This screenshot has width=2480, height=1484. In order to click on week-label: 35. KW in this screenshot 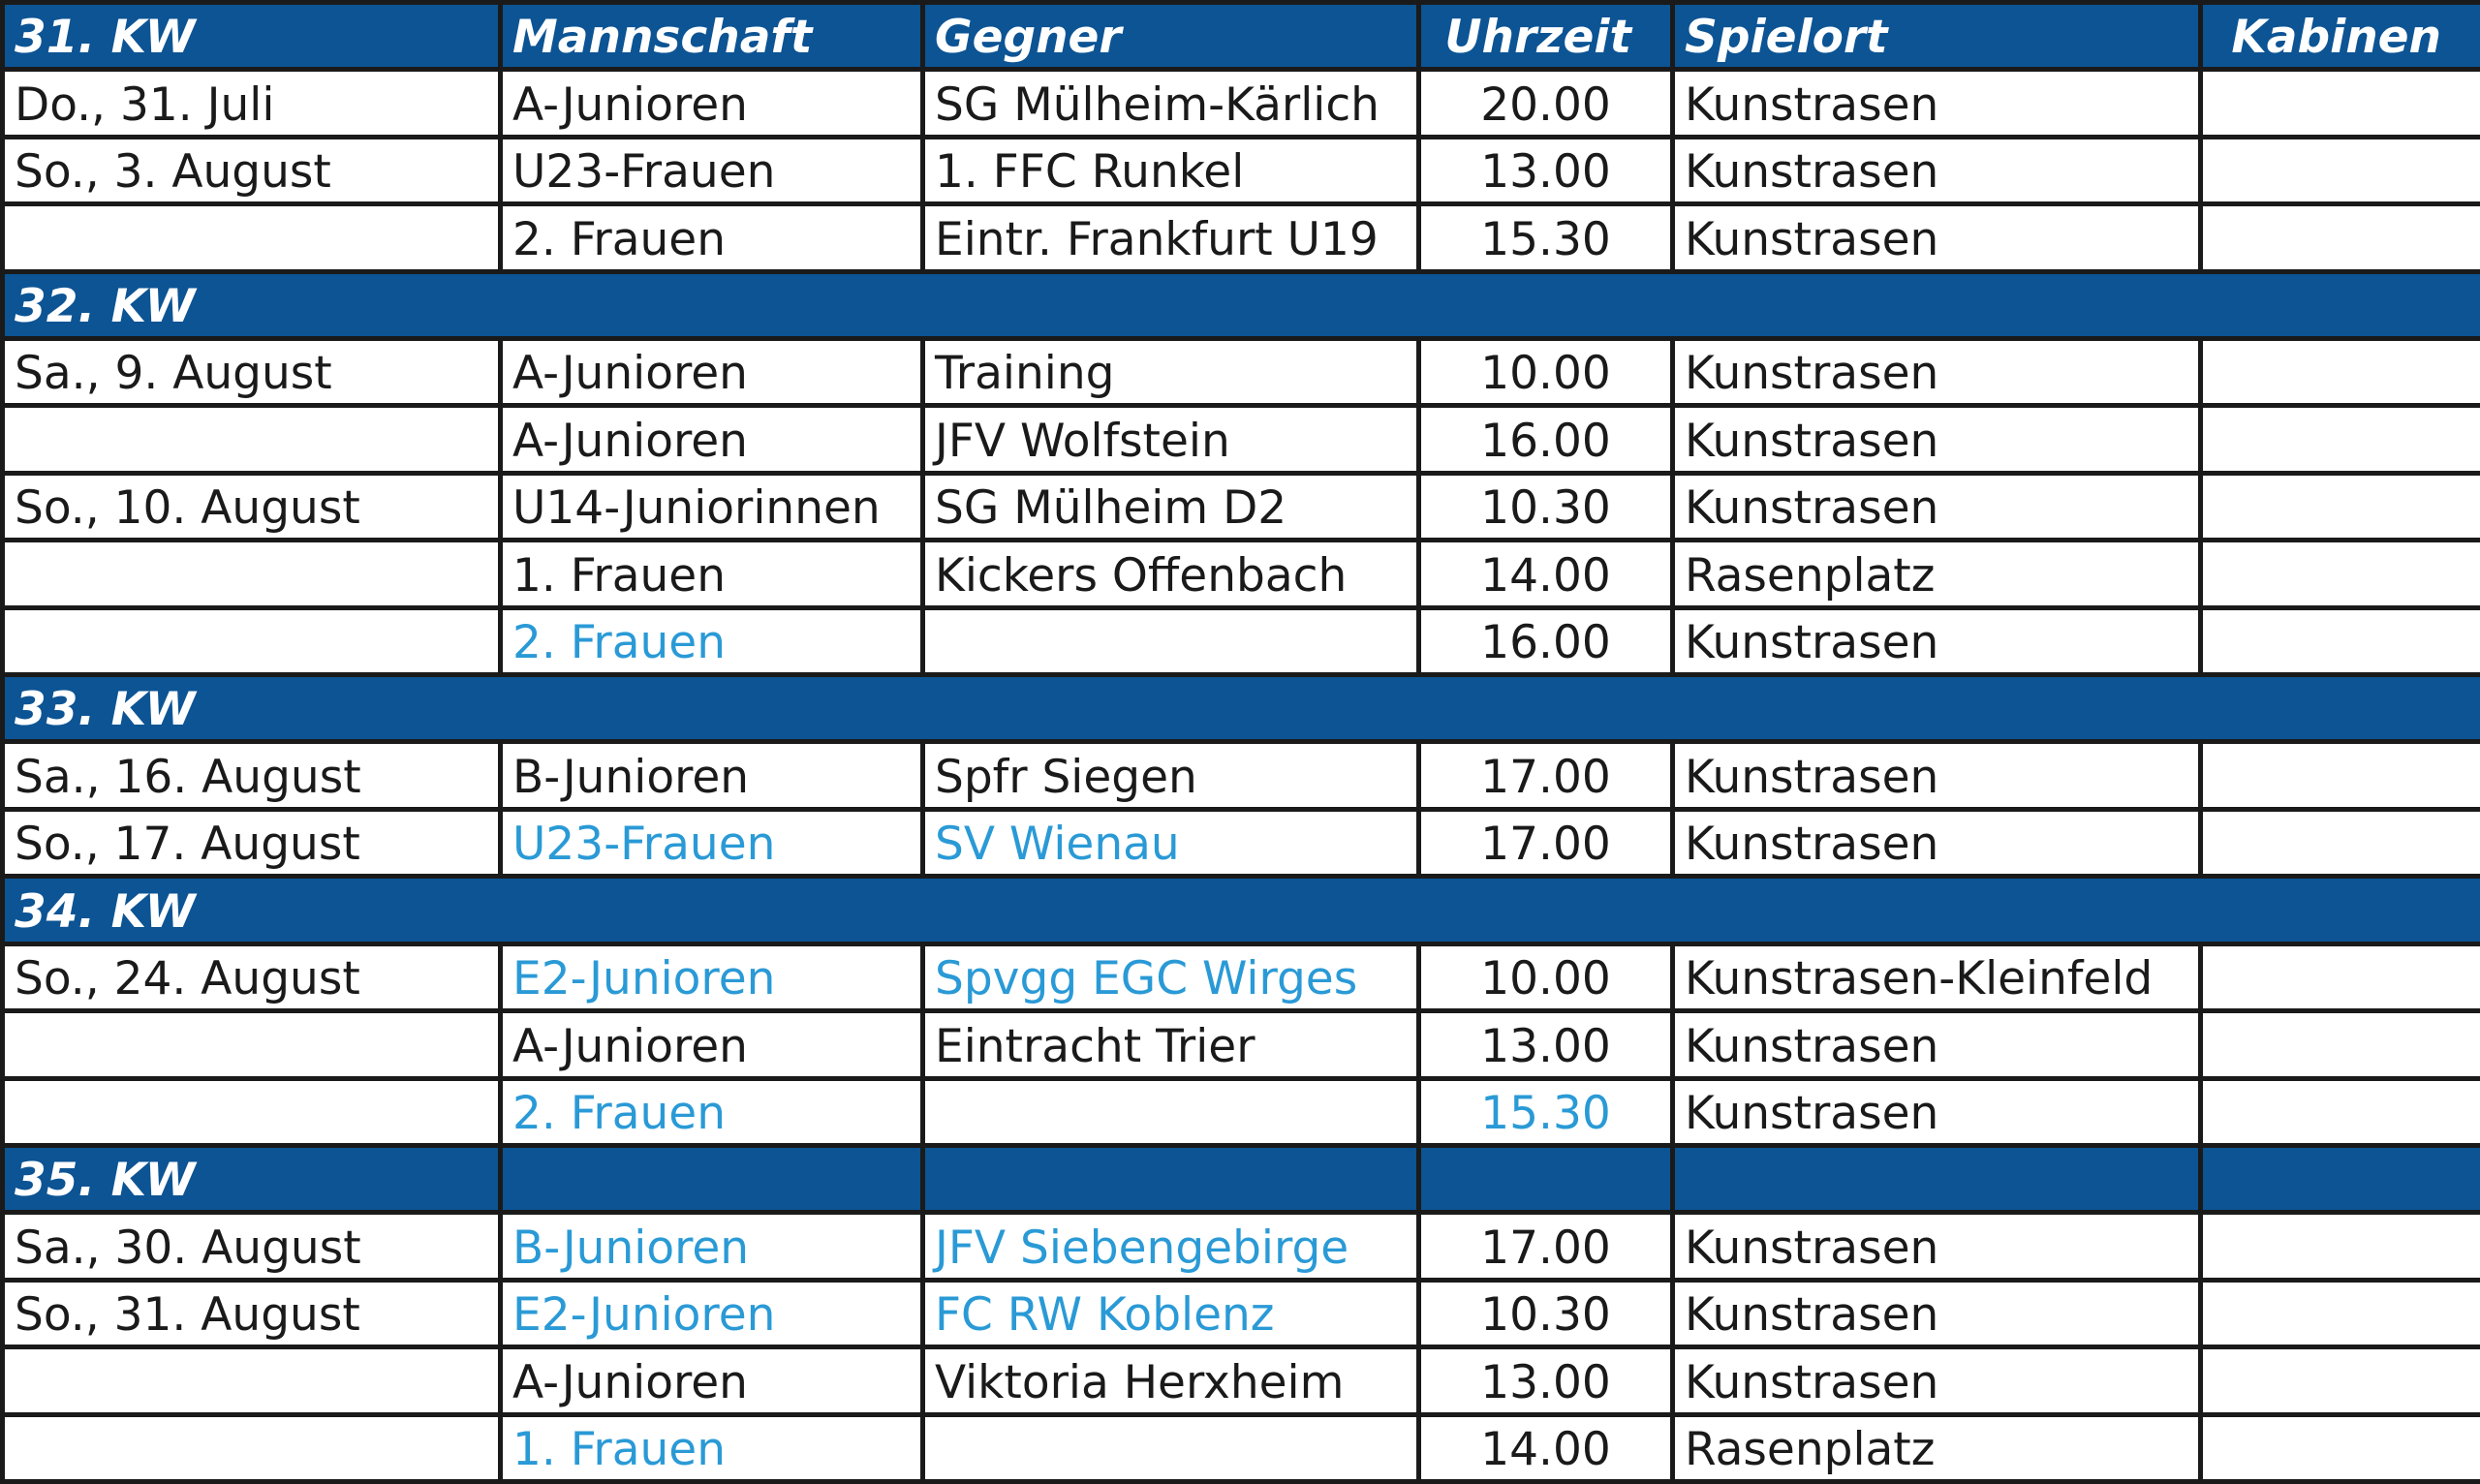, I will do `click(251, 1179)`.